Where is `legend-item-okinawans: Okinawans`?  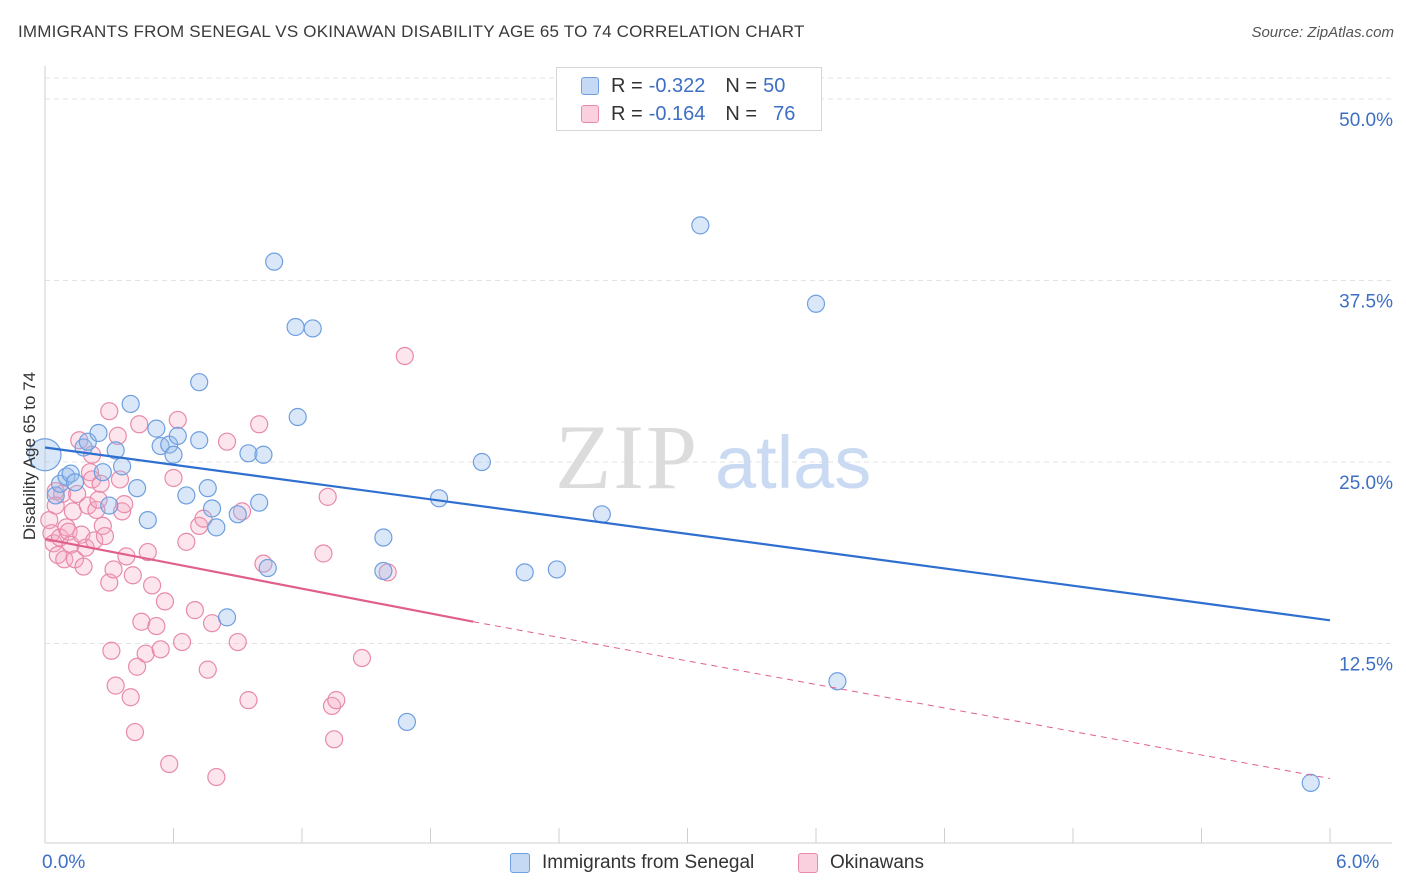
legend-item-okinawans: Okinawans is located at coordinates (861, 863).